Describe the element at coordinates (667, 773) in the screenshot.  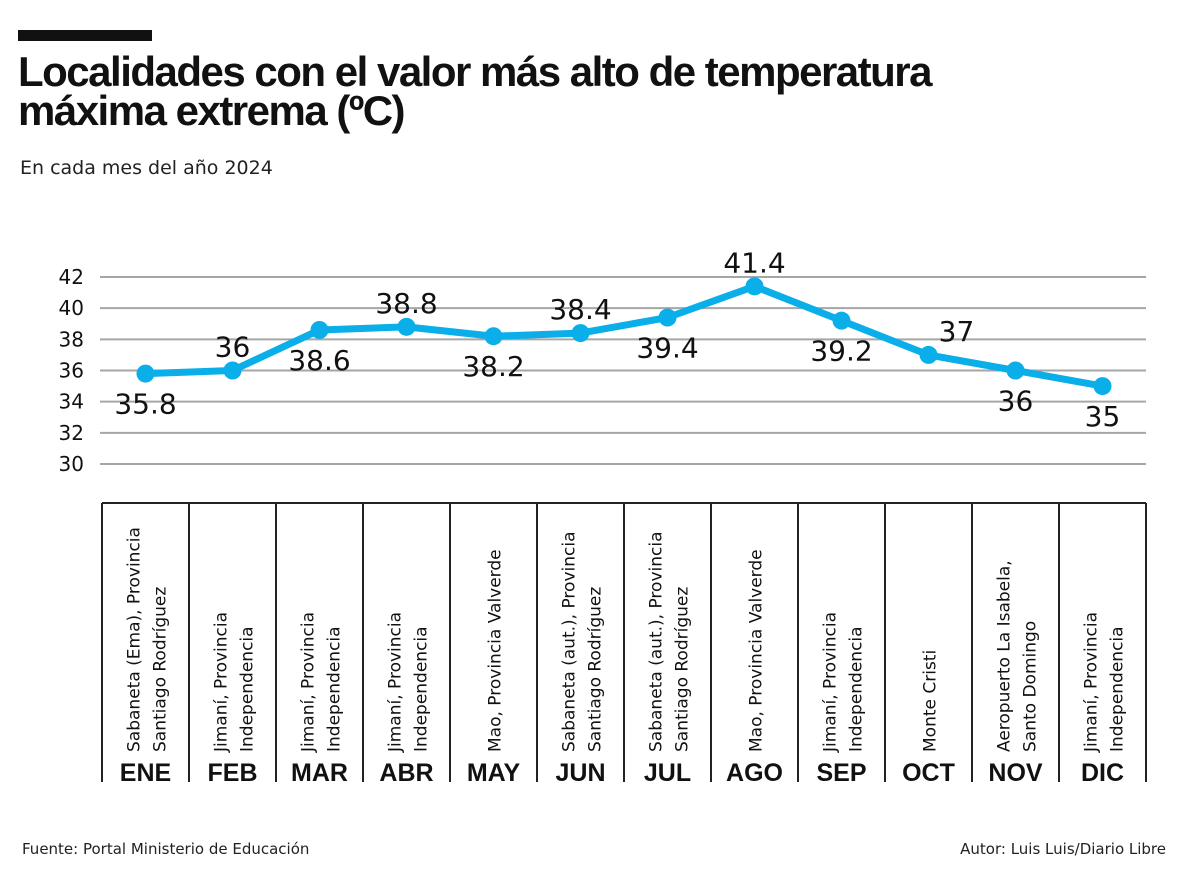
I see `month-label: JUL` at that location.